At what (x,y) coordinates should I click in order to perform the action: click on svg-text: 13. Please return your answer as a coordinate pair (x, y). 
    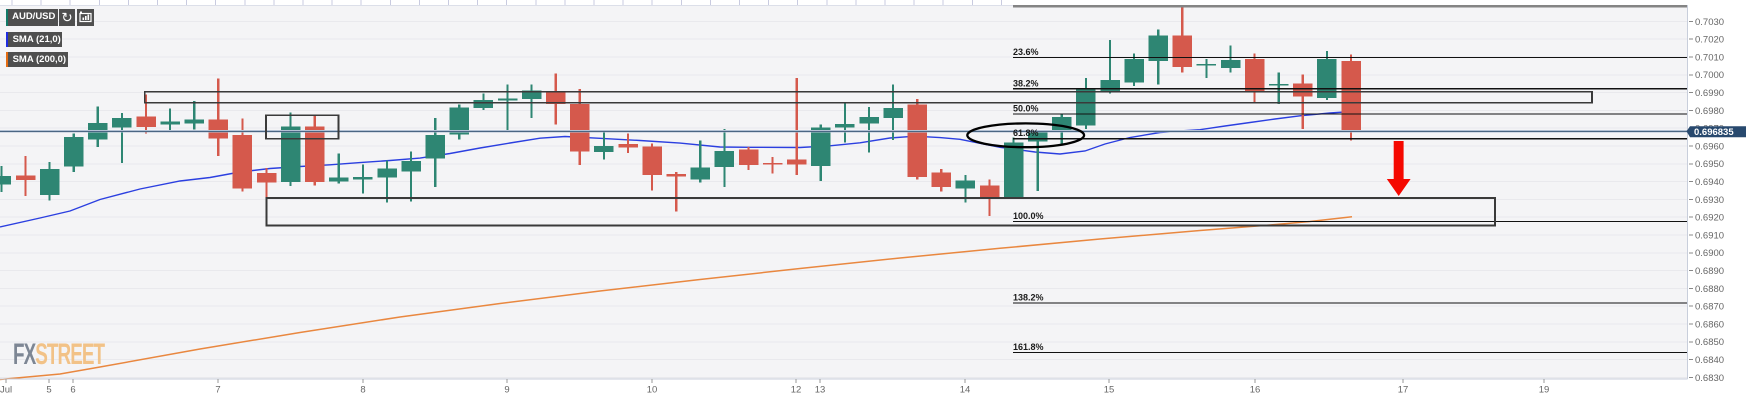
    Looking at the image, I should click on (820, 390).